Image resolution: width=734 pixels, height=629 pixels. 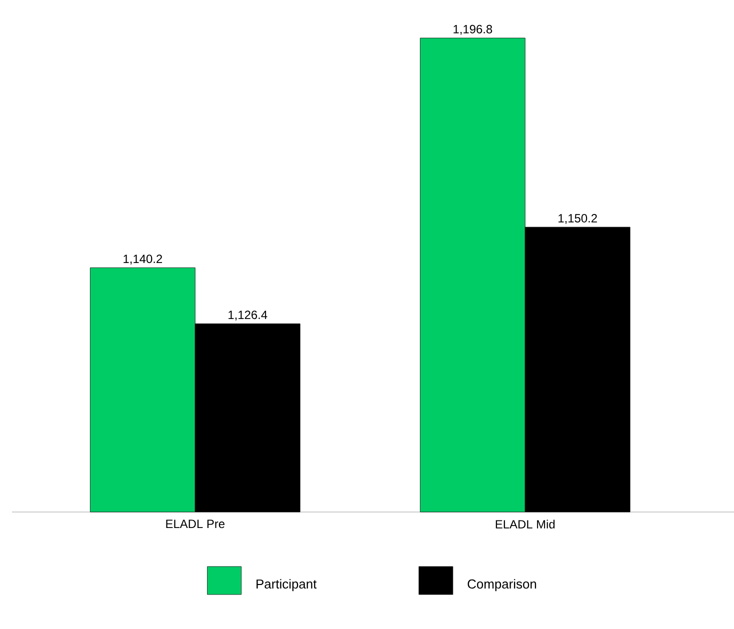 What do you see at coordinates (143, 259) in the screenshot?
I see `data-label: 1,140.2` at bounding box center [143, 259].